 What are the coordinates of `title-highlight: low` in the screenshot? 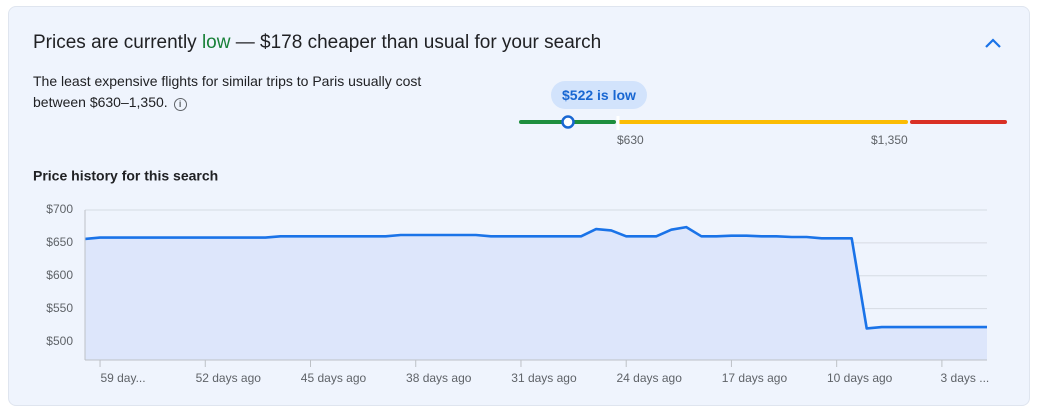 It's located at (216, 42).